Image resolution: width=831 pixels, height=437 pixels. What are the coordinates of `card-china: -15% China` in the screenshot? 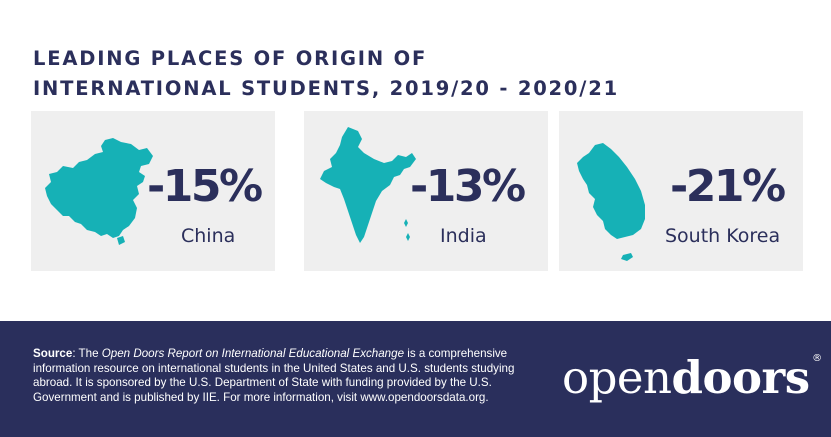 It's located at (153, 191).